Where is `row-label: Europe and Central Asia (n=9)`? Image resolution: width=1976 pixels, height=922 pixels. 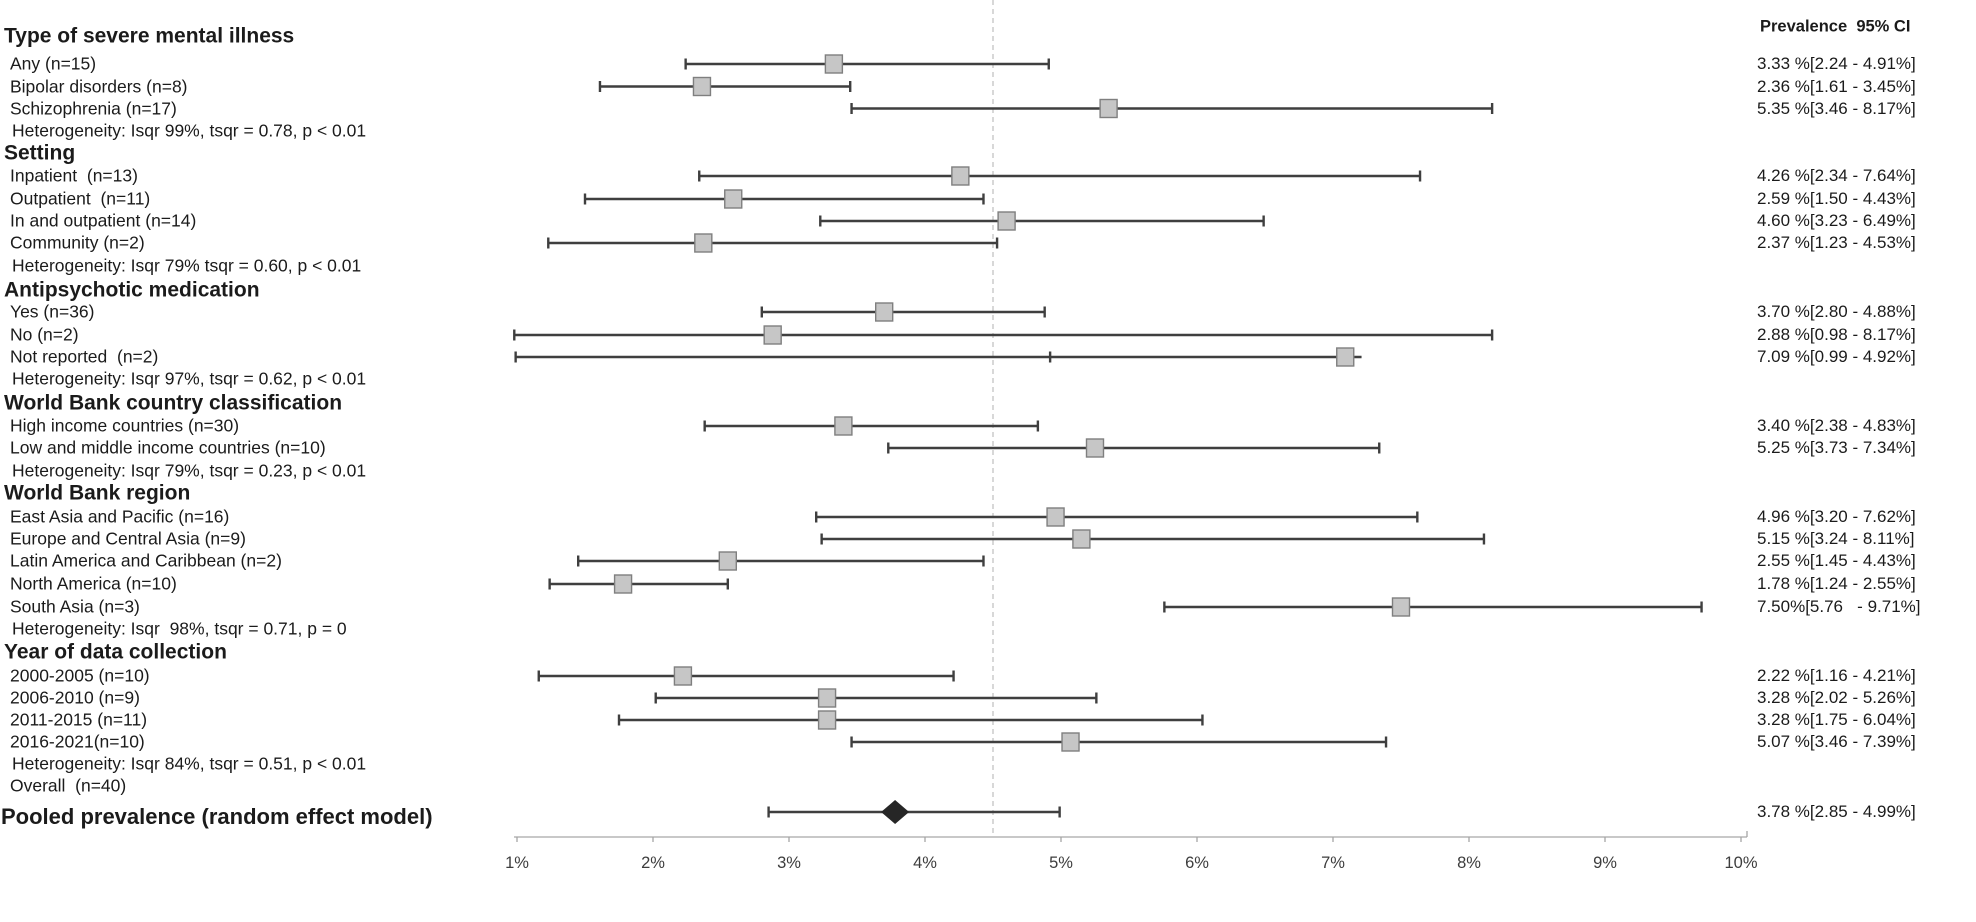
row-label: Europe and Central Asia (n=9) is located at coordinates (128, 538).